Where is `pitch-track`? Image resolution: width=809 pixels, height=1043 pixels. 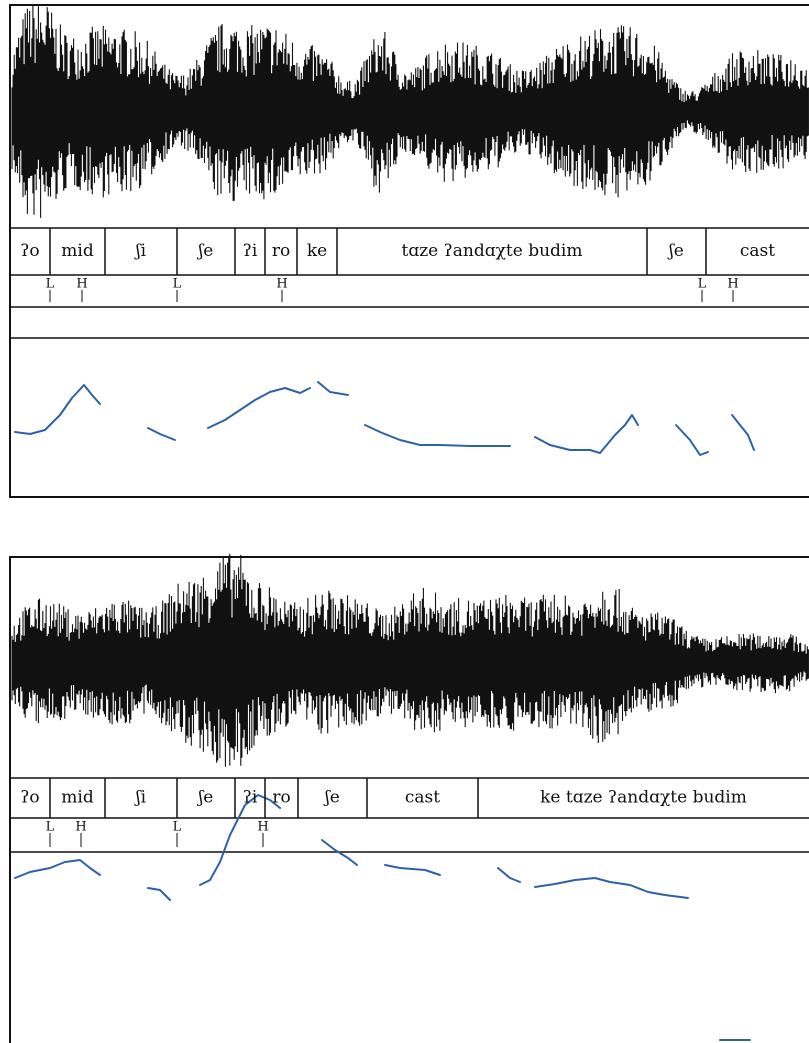
pitch-track is located at coordinates (384, 418).